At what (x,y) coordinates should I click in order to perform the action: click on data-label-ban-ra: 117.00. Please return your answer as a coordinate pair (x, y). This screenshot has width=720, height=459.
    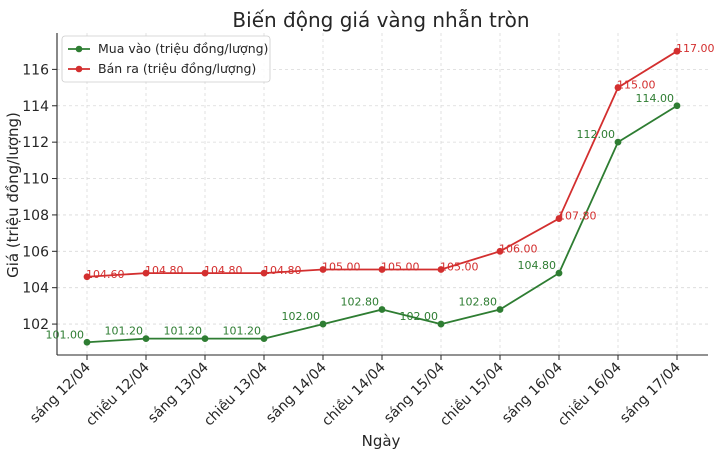
    Looking at the image, I should click on (695, 48).